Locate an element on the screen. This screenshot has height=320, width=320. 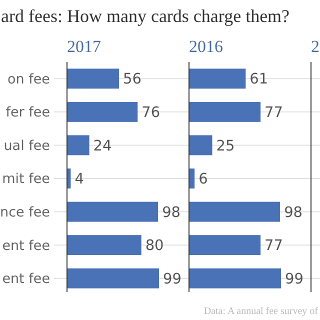
data-label: 80 is located at coordinates (154, 246).